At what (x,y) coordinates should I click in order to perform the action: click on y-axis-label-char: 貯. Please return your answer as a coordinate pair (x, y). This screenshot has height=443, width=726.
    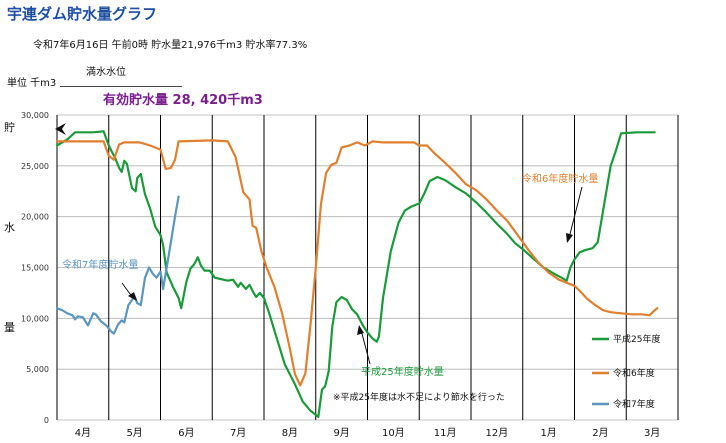
    Looking at the image, I should click on (9, 127).